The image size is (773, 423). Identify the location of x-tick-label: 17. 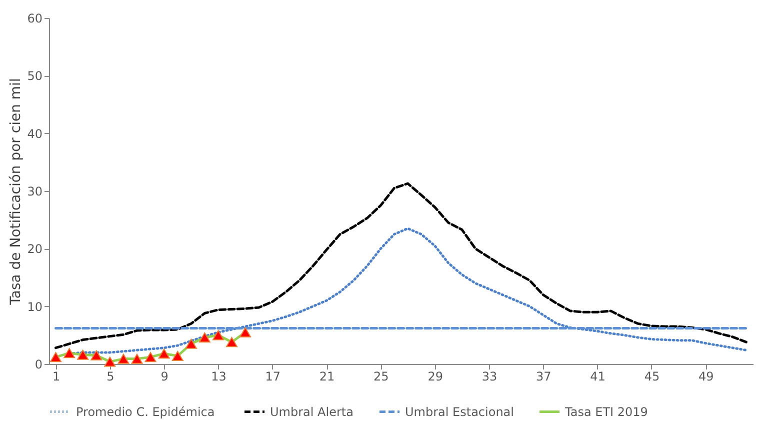
(273, 377).